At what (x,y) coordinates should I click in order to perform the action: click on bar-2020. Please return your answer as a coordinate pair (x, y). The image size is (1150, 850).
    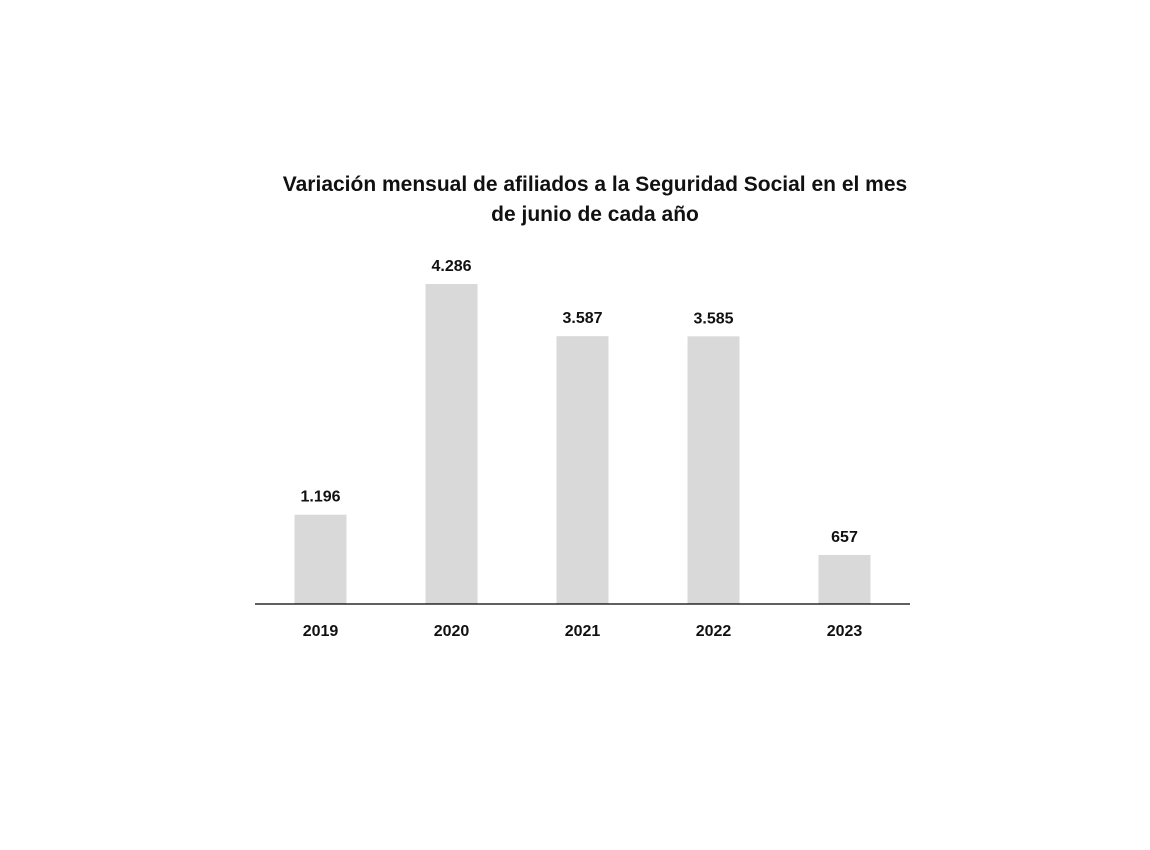
    Looking at the image, I should click on (451, 444).